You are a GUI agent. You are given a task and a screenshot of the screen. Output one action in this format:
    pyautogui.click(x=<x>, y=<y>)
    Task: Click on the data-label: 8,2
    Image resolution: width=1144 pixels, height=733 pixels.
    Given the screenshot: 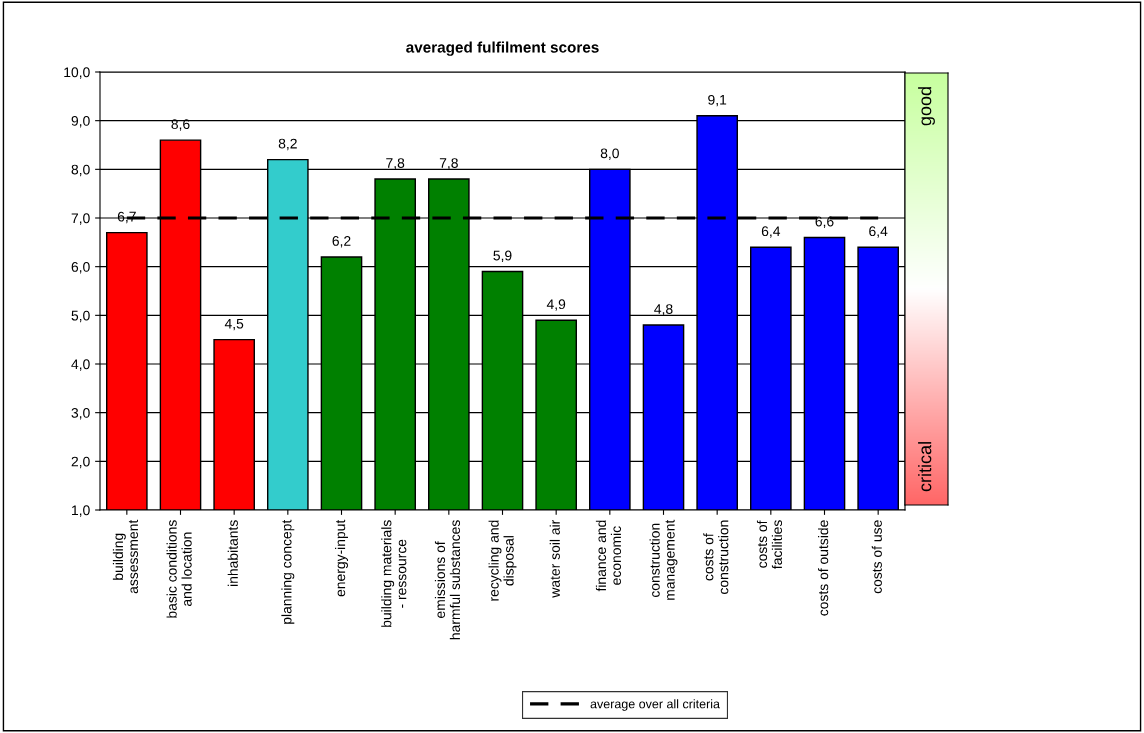 What is the action you would take?
    pyautogui.click(x=287, y=144)
    